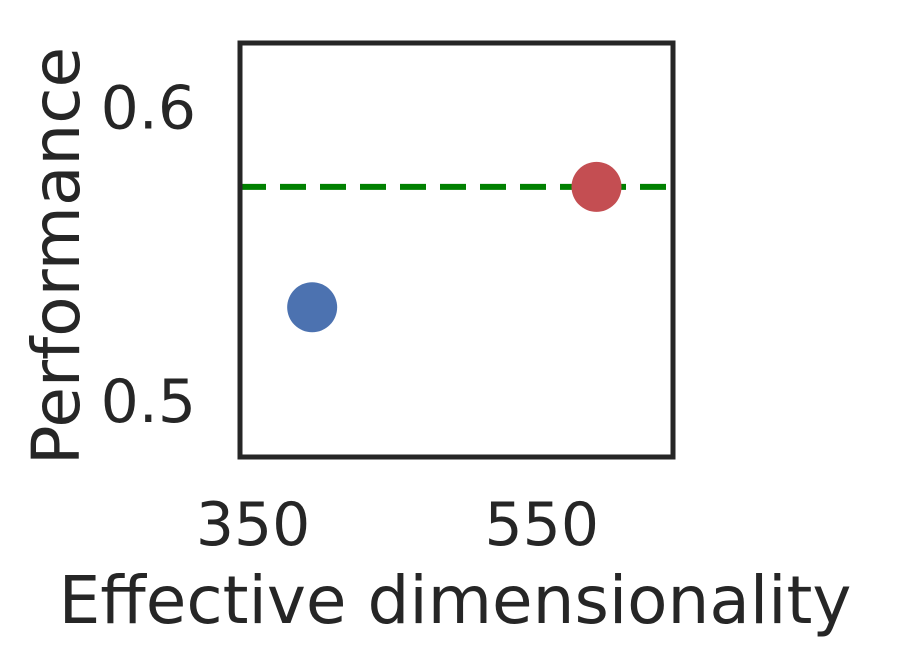 This screenshot has height=658, width=910. What do you see at coordinates (148, 256) in the screenshot?
I see `y-tick-labels: 0.5 0.6` at bounding box center [148, 256].